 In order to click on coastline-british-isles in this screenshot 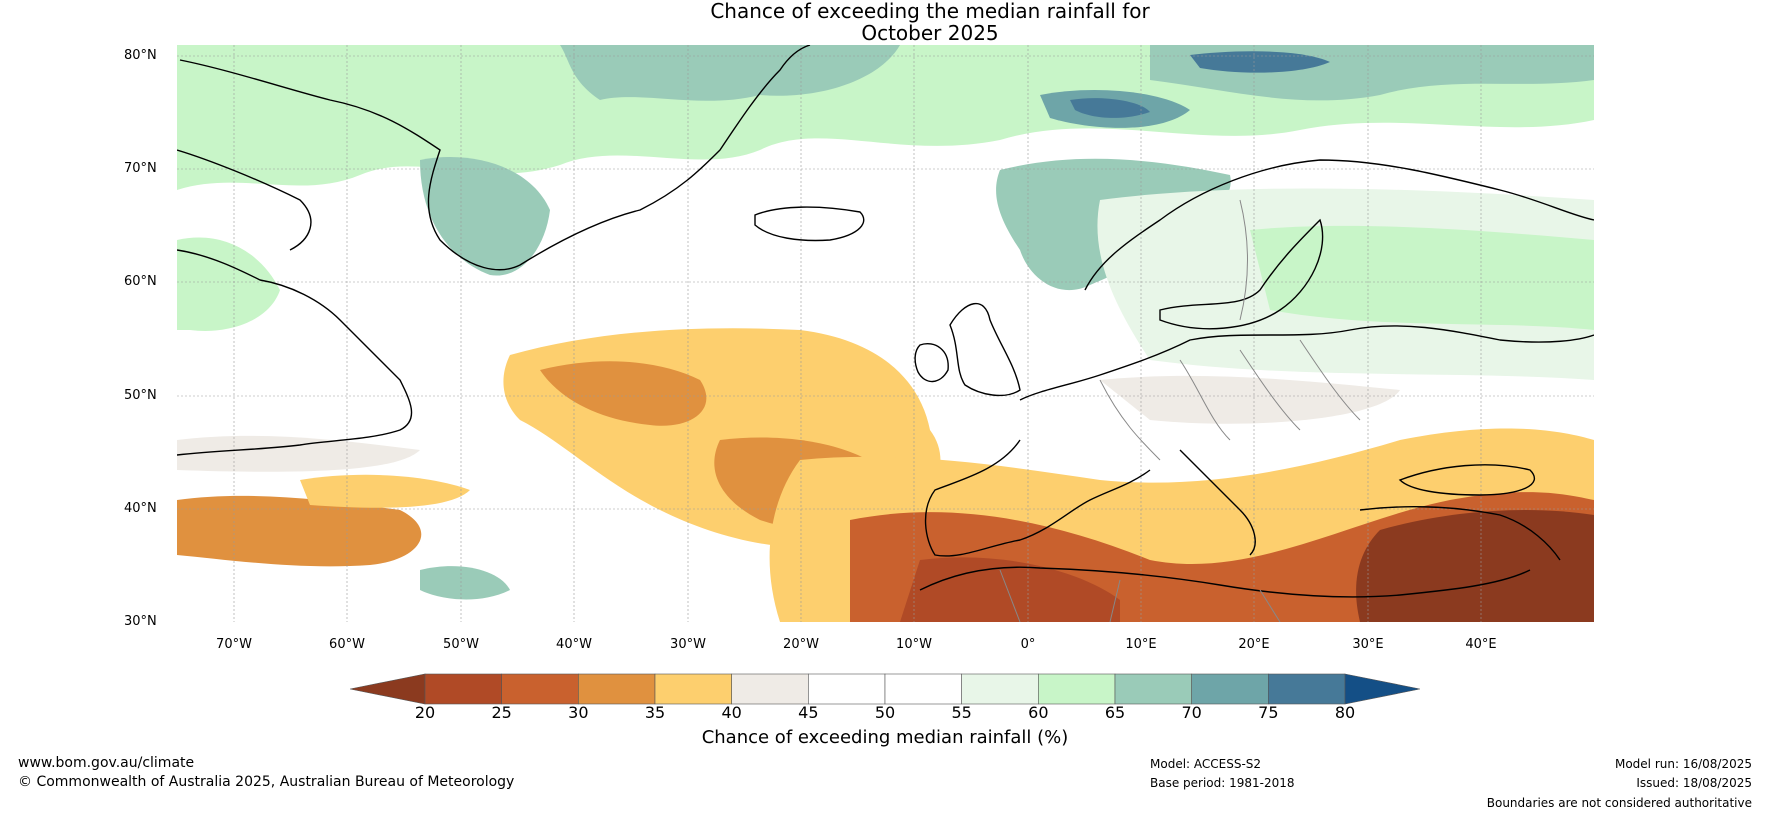, I will do `click(985, 349)`.